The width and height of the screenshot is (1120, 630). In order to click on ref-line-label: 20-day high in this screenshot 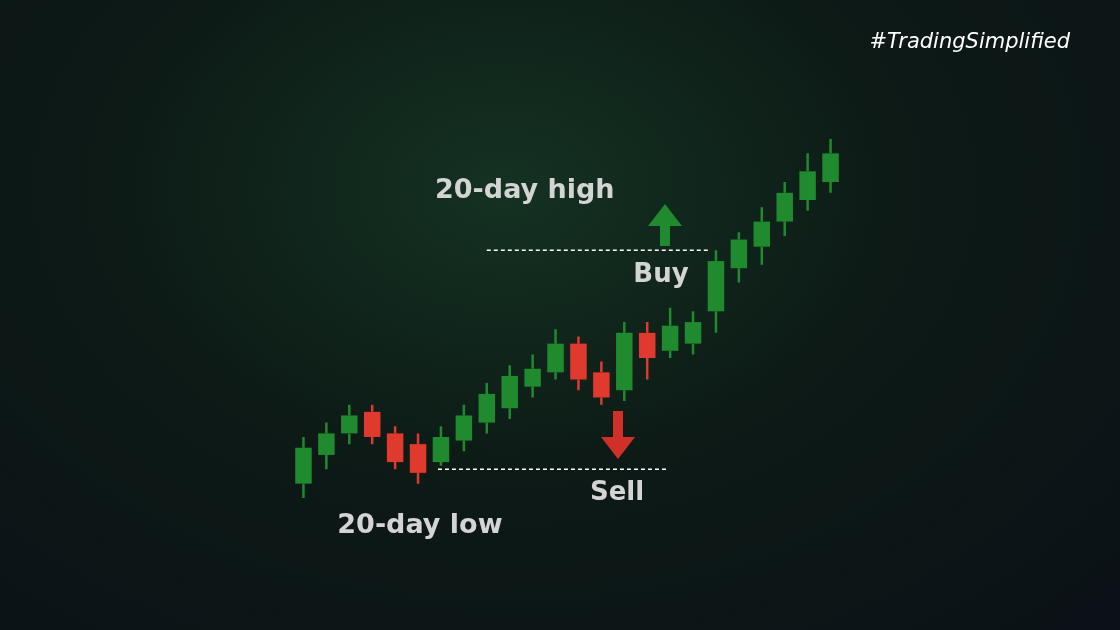, I will do `click(525, 189)`.